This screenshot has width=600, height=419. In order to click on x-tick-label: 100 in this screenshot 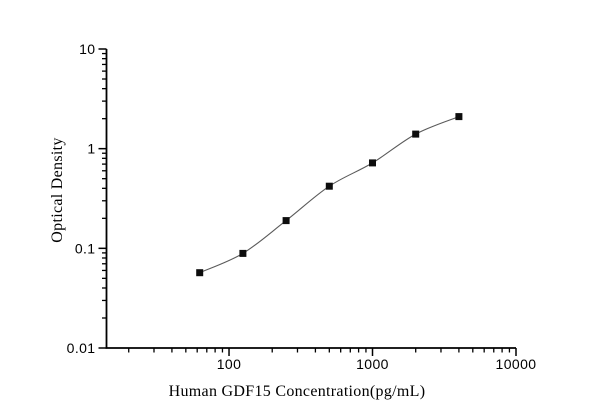, I will do `click(229, 364)`.